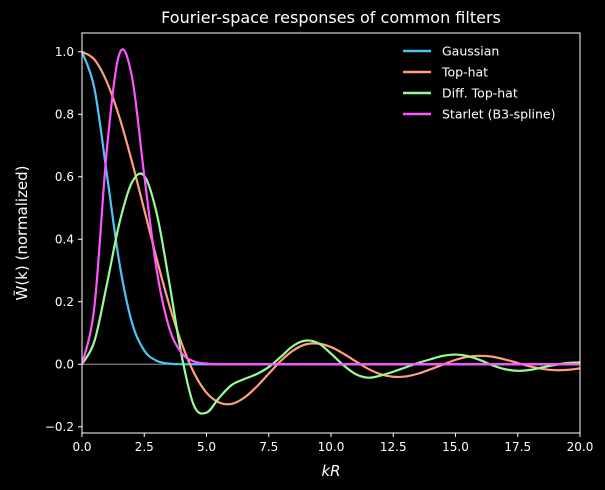 Image resolution: width=605 pixels, height=490 pixels. I want to click on x-tick-label: 15.0, so click(455, 447).